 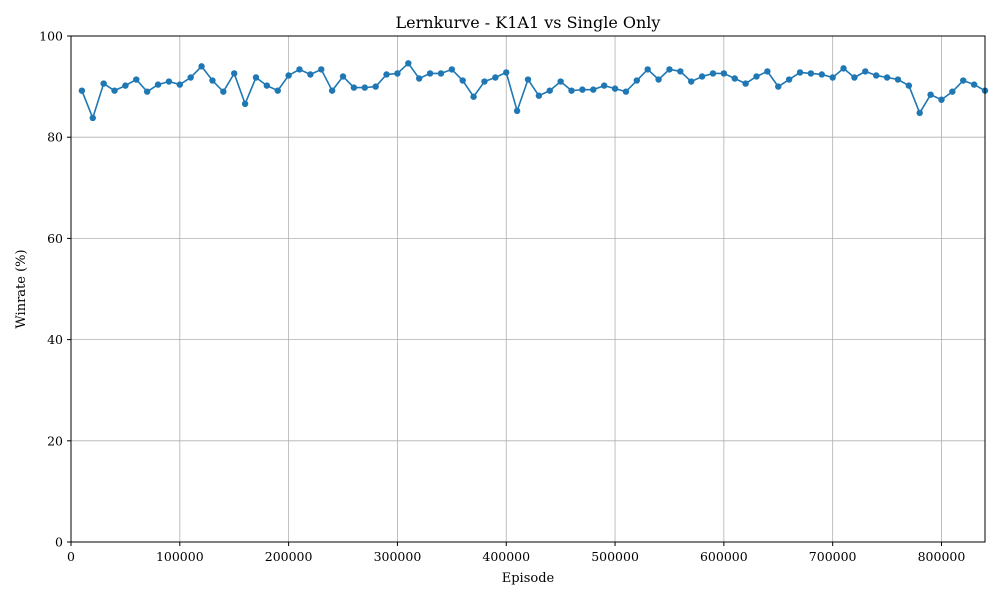 I want to click on chart-title: Lernkurve - K1A1 vs Single Only, so click(x=528, y=22).